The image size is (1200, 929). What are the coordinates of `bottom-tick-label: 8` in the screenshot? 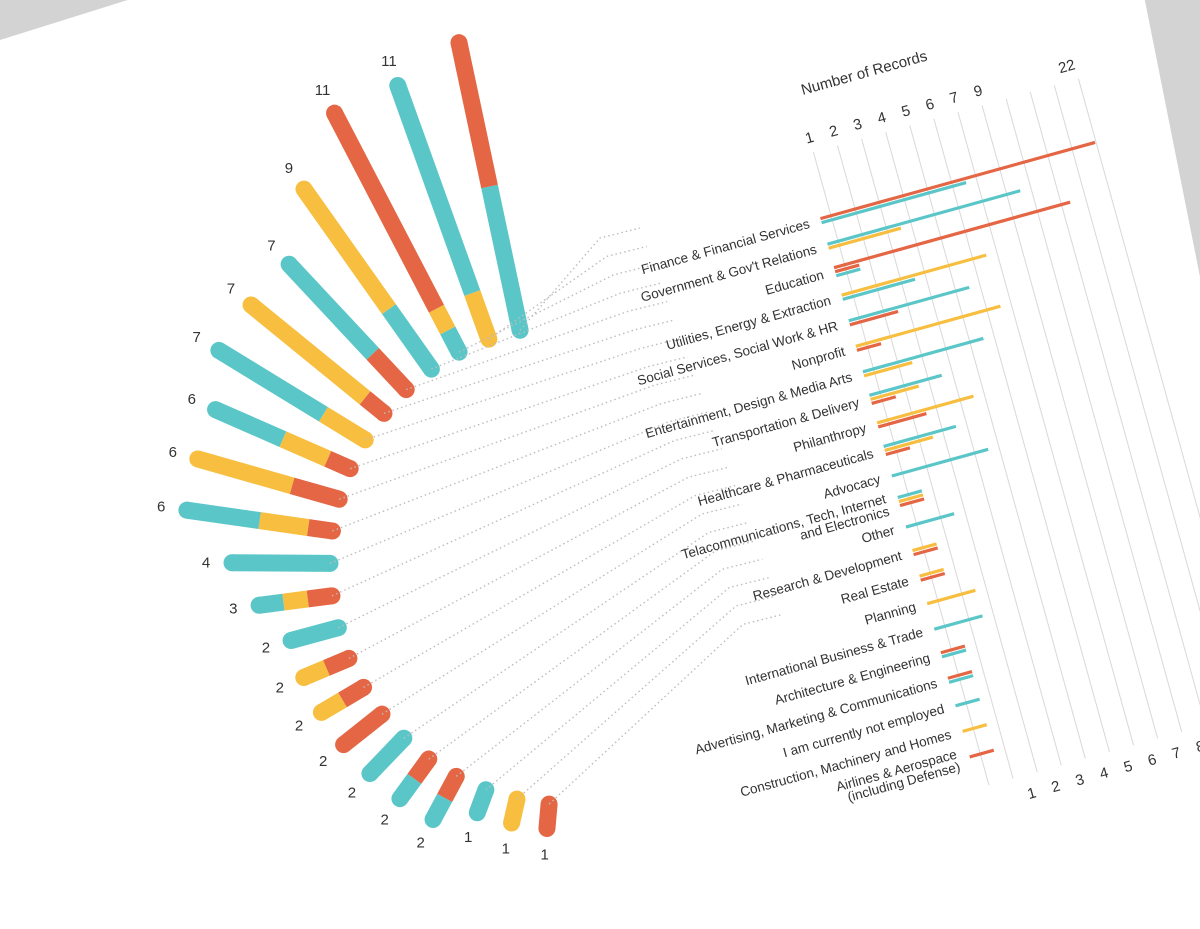 It's located at (1197, 747).